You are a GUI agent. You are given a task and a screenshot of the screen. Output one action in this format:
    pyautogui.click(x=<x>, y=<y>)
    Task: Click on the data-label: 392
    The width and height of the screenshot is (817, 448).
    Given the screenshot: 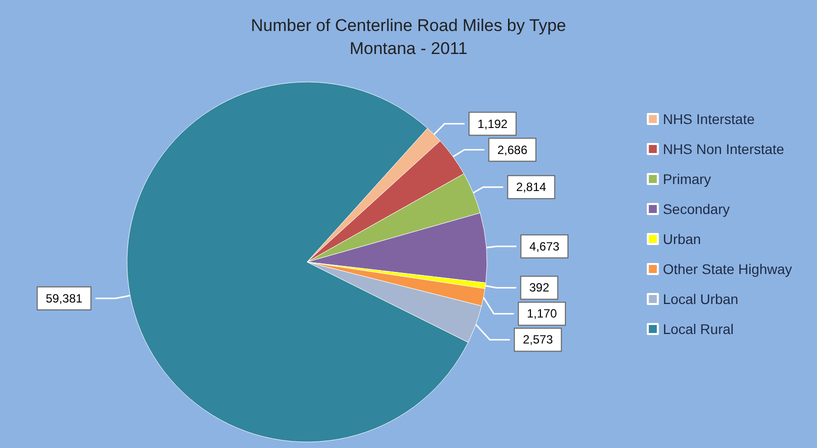 What is the action you would take?
    pyautogui.click(x=539, y=287)
    